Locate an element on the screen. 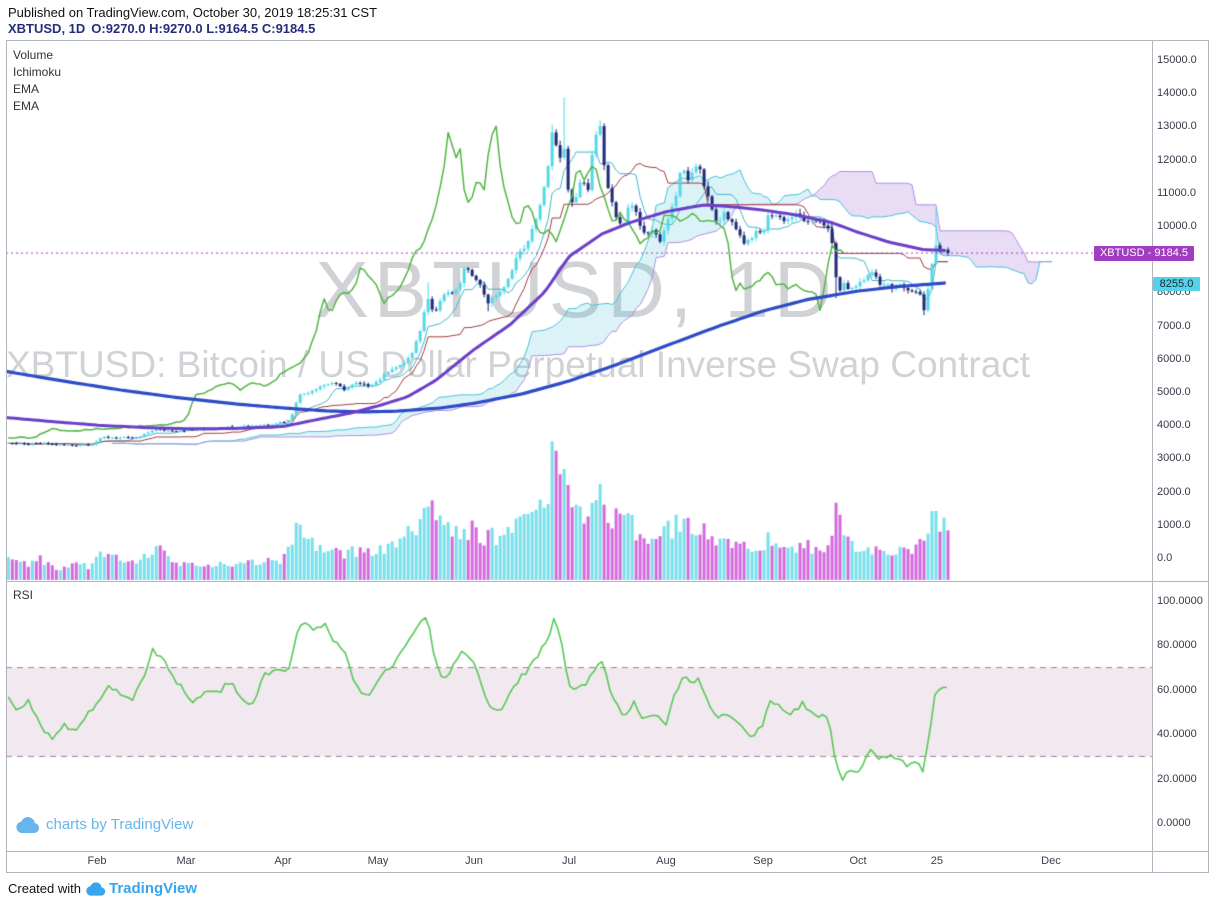 This screenshot has width=1215, height=909. tradingview-logo-text: TradingView is located at coordinates (153, 888).